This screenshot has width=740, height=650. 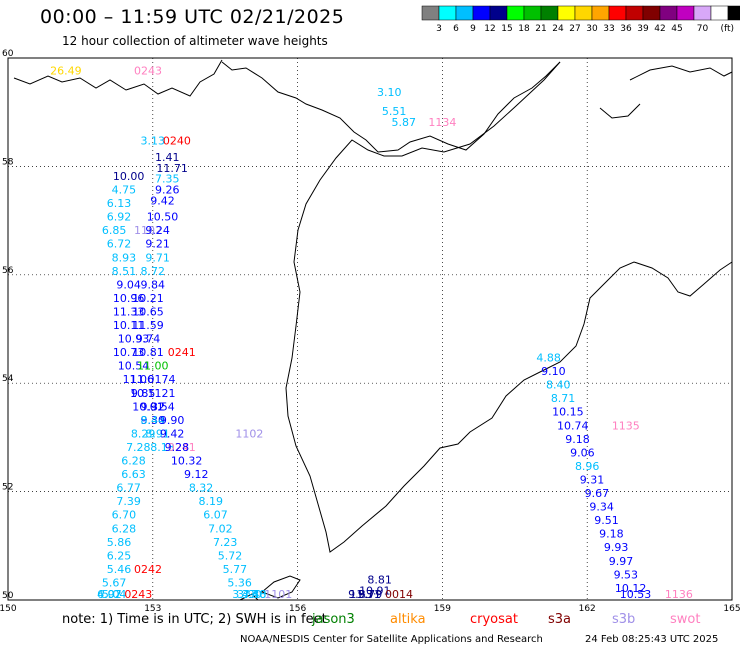 I want to click on wave-height-label: 10.65, so click(x=148, y=311).